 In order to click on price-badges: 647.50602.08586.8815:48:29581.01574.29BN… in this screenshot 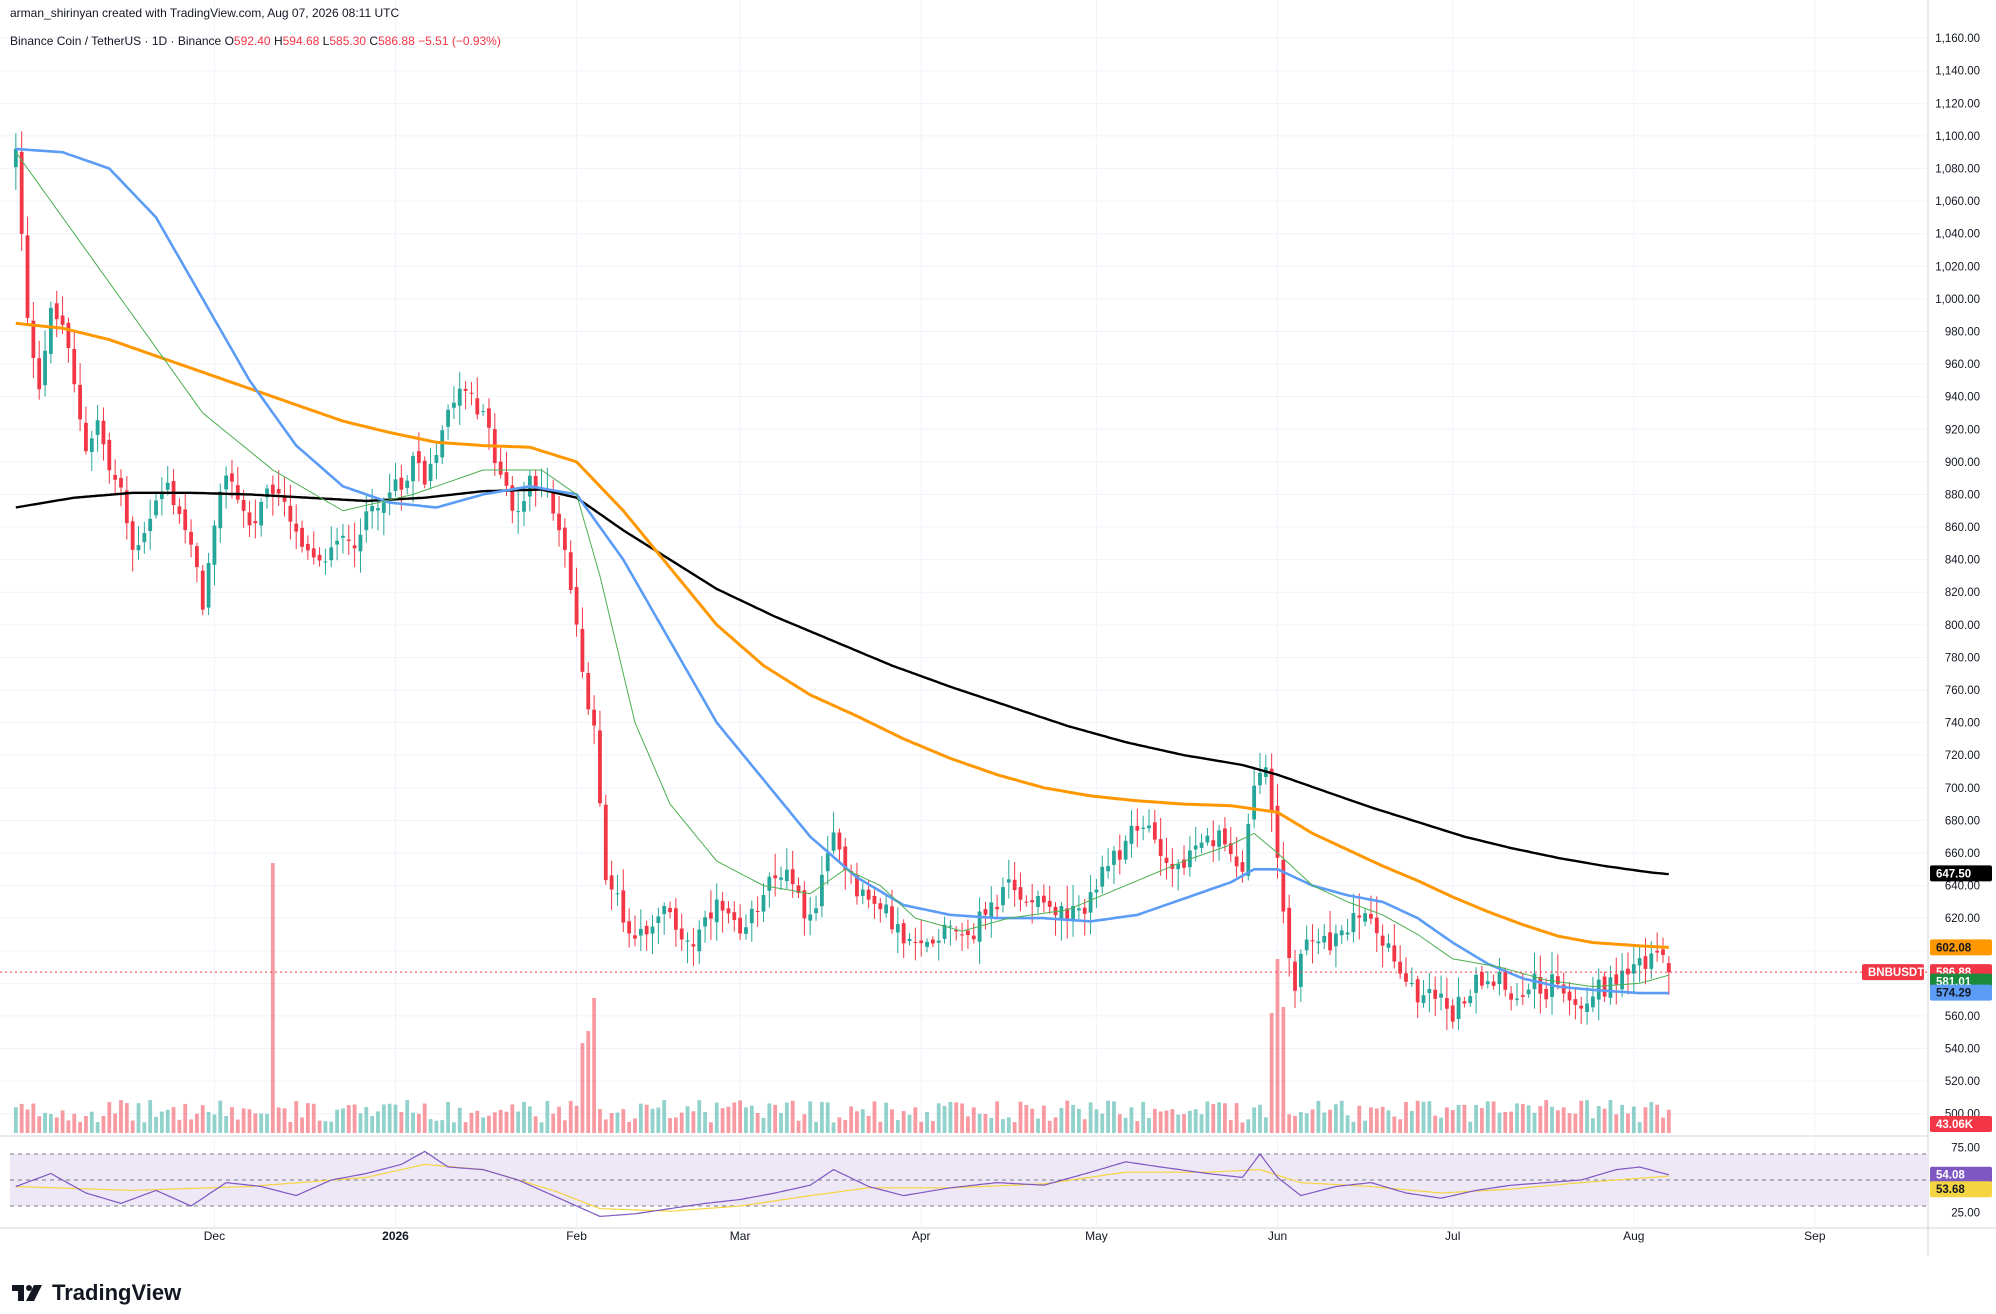, I will do `click(1927, 1031)`.